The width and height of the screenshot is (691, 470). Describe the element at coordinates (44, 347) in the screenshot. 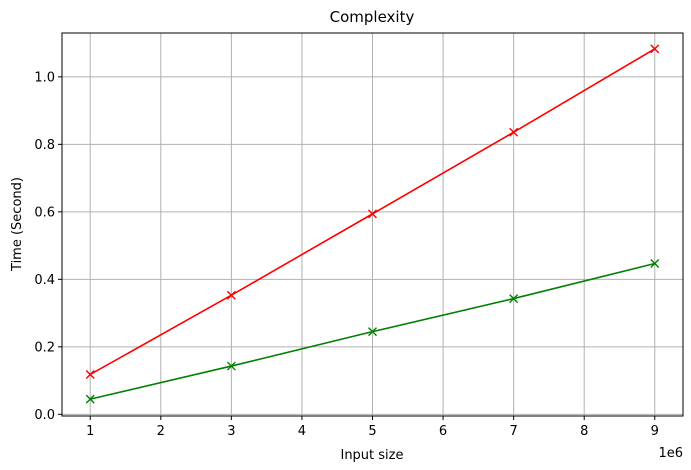

I see `y-tick-label: 0.2` at that location.